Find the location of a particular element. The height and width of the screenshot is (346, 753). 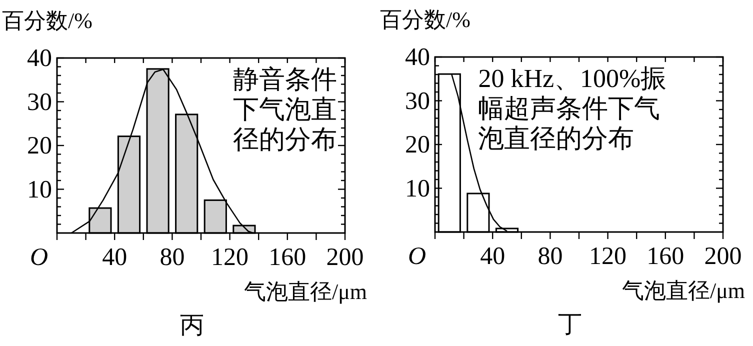

annotation: 20 kHz、100%振 is located at coordinates (572, 78).